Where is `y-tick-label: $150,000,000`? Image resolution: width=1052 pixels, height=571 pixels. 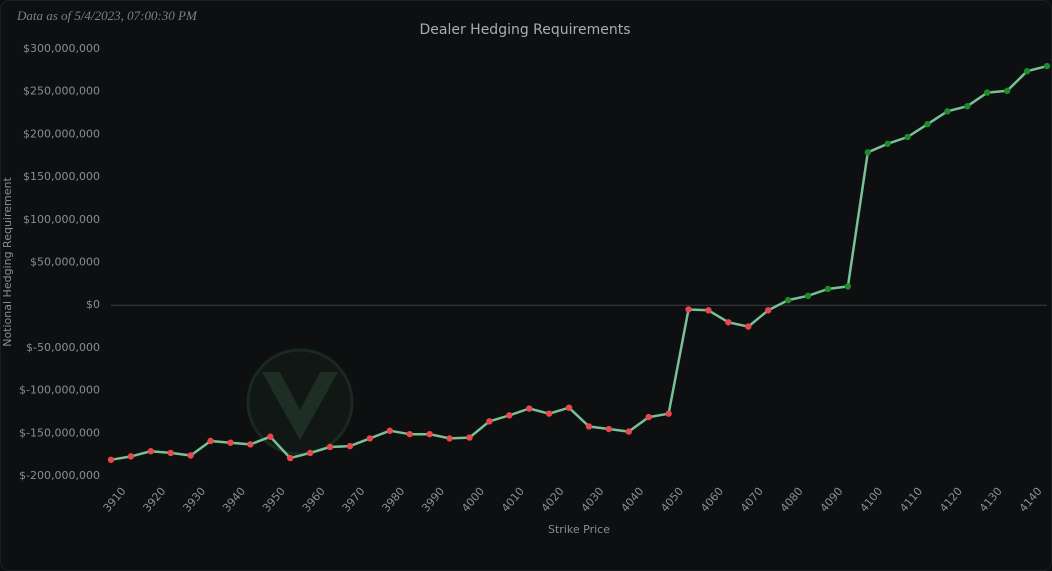 y-tick-label: $150,000,000 is located at coordinates (61, 176).